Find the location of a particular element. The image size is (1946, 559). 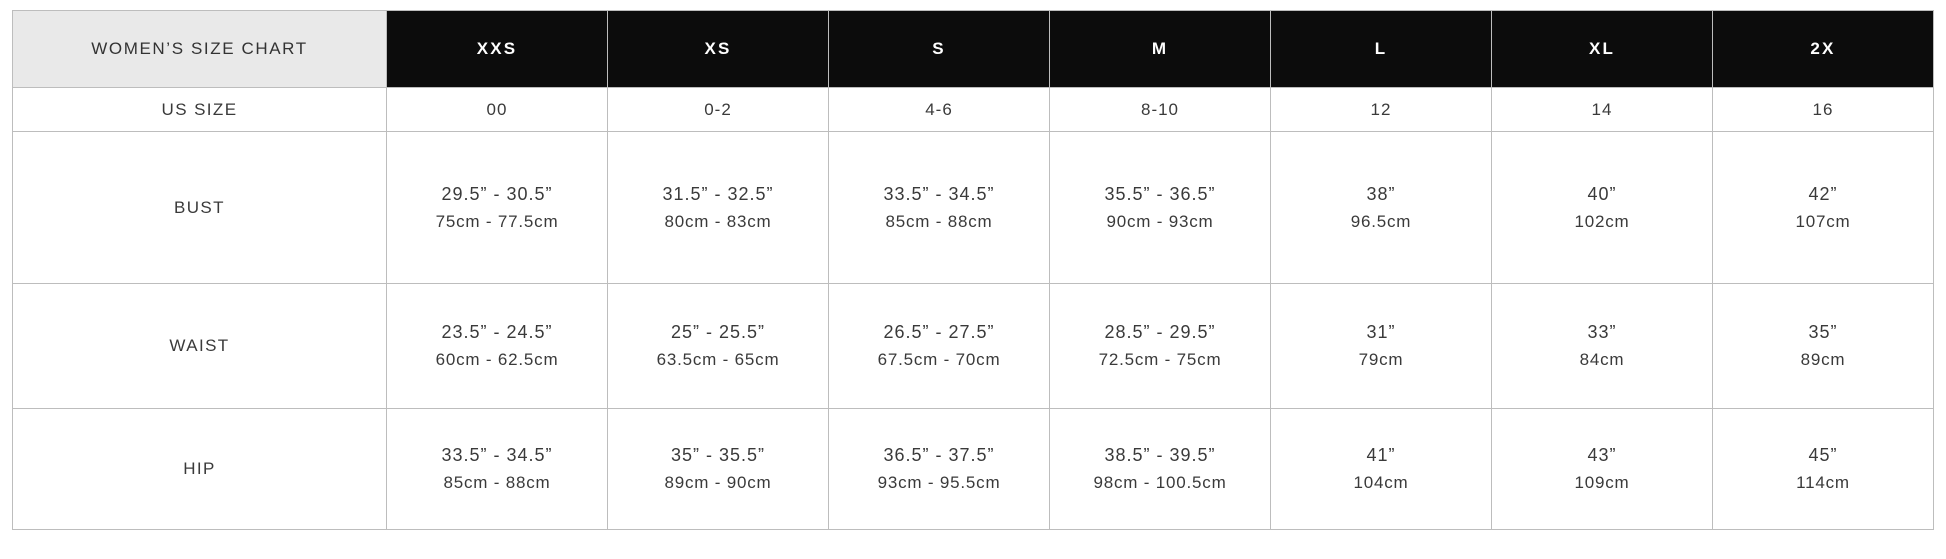

hip-2x-inches: 45” is located at coordinates (1823, 455).